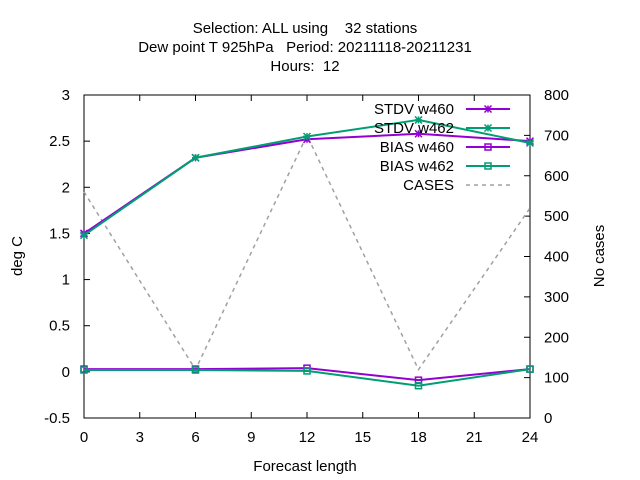 This screenshot has width=640, height=480. I want to click on data-point-stdv-w460, so click(418, 133).